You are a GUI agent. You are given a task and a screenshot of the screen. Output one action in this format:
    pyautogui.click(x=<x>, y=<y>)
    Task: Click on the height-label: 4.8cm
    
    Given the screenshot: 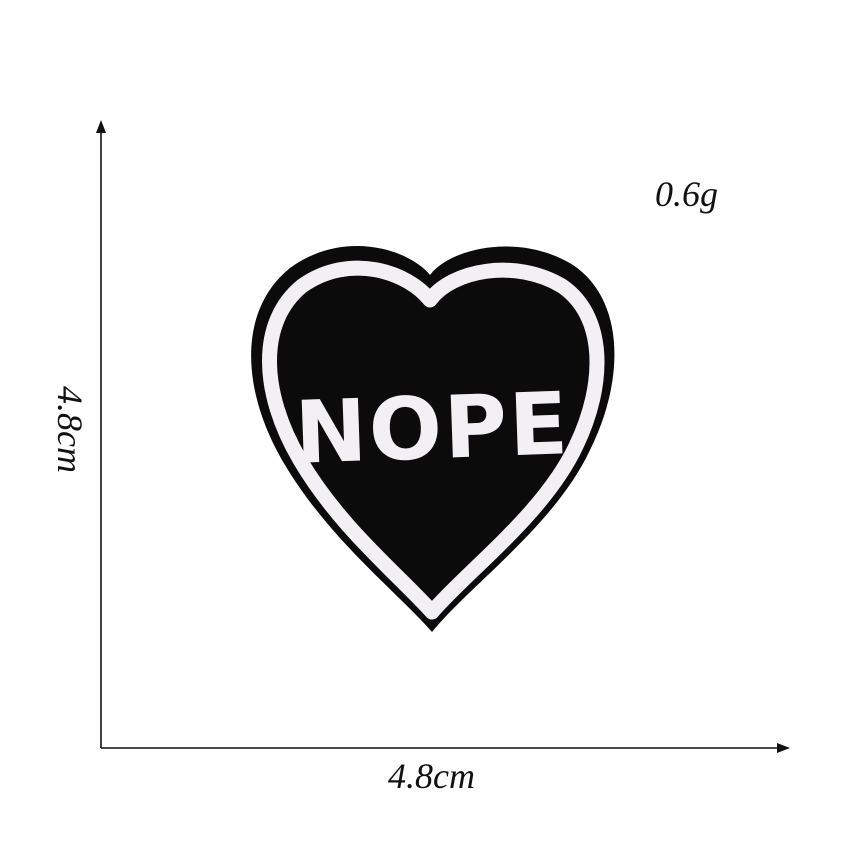 What is the action you would take?
    pyautogui.click(x=70, y=429)
    